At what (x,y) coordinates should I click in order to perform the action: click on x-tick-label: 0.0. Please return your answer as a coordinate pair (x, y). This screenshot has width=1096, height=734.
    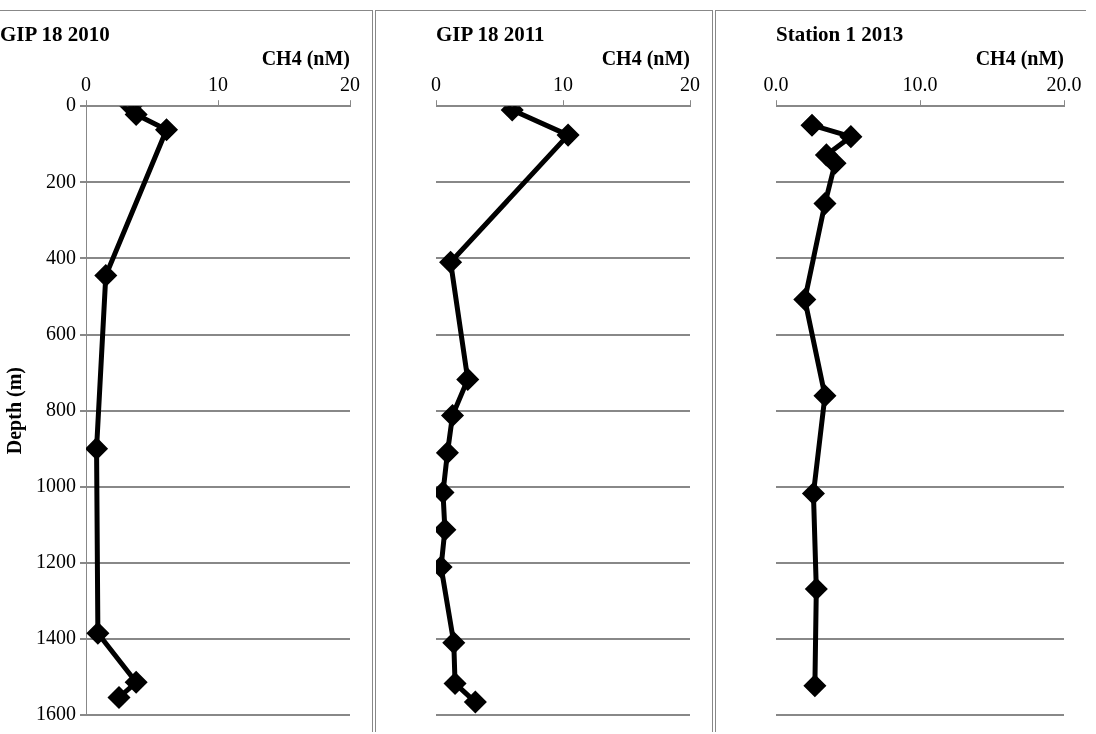
    Looking at the image, I should click on (776, 84).